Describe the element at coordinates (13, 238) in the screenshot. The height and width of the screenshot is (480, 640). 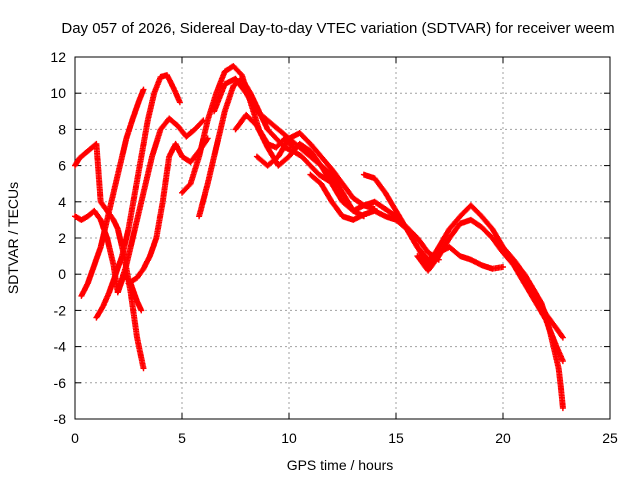
I see `y-axis-label: SDTVAR / TECUs` at that location.